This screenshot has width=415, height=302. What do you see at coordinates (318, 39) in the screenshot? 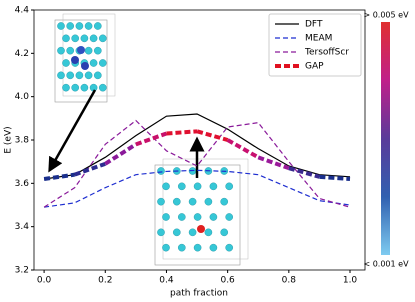
I see `legend-label: MEAM` at bounding box center [318, 39].